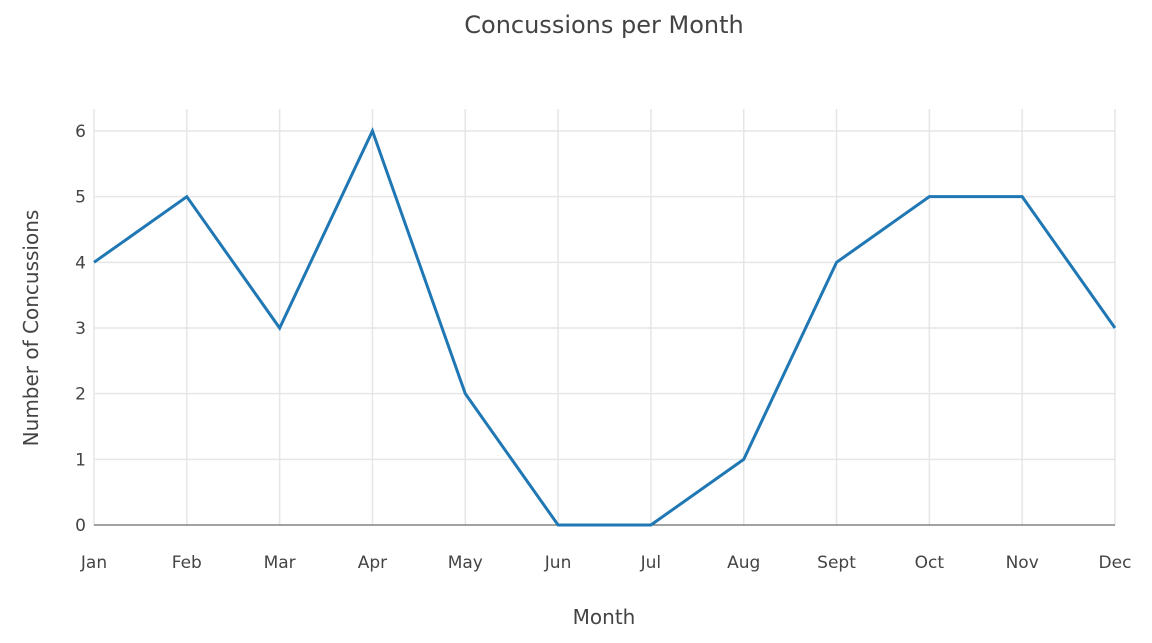 Image resolution: width=1152 pixels, height=643 pixels. What do you see at coordinates (80, 132) in the screenshot?
I see `y-tick-label: 6` at bounding box center [80, 132].